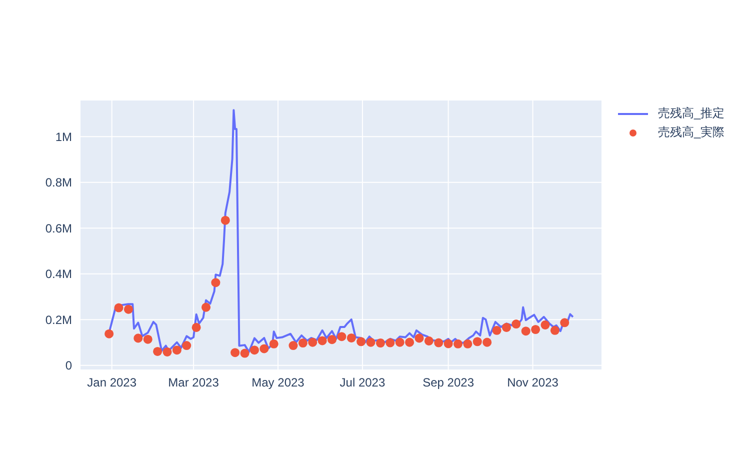 The height and width of the screenshot is (450, 737). Describe the element at coordinates (68, 365) in the screenshot. I see `y-tick-label: 0` at that location.